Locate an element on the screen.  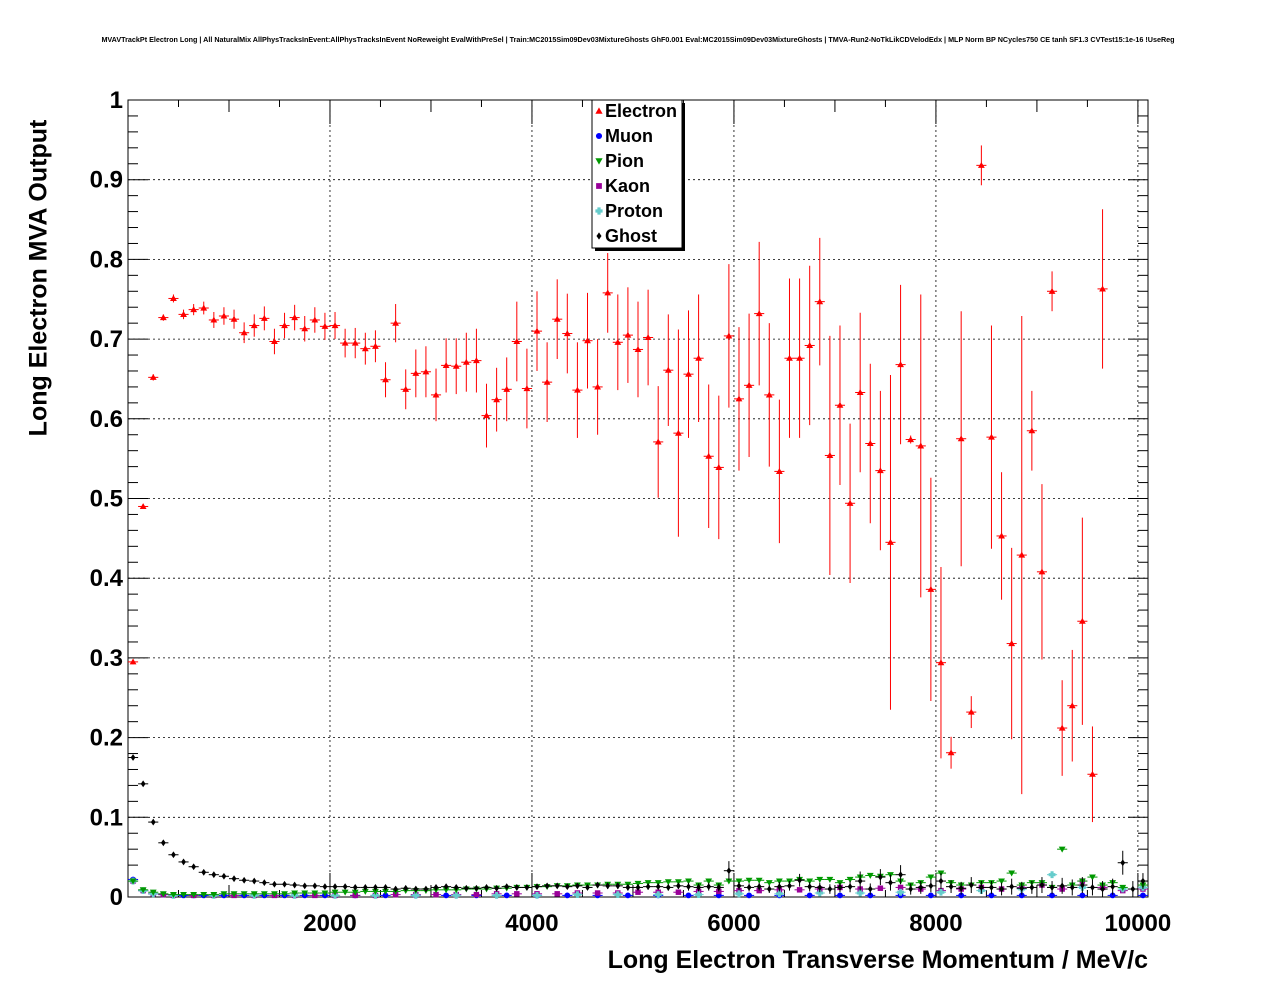
y-tick-label: 0.4 is located at coordinates (107, 578).